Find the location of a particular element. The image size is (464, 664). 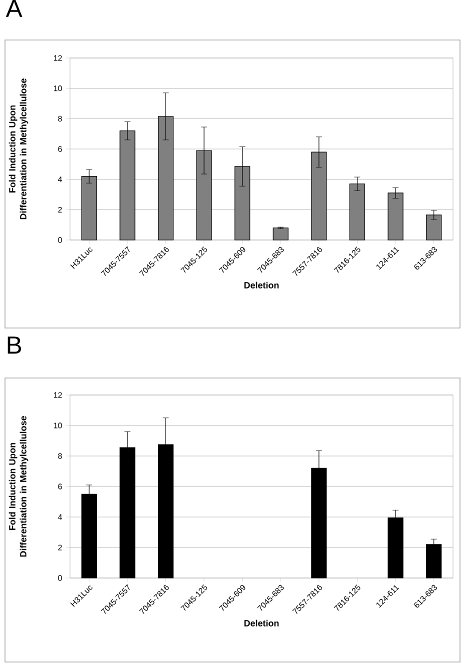

chart-title: A is located at coordinates (14, 8).